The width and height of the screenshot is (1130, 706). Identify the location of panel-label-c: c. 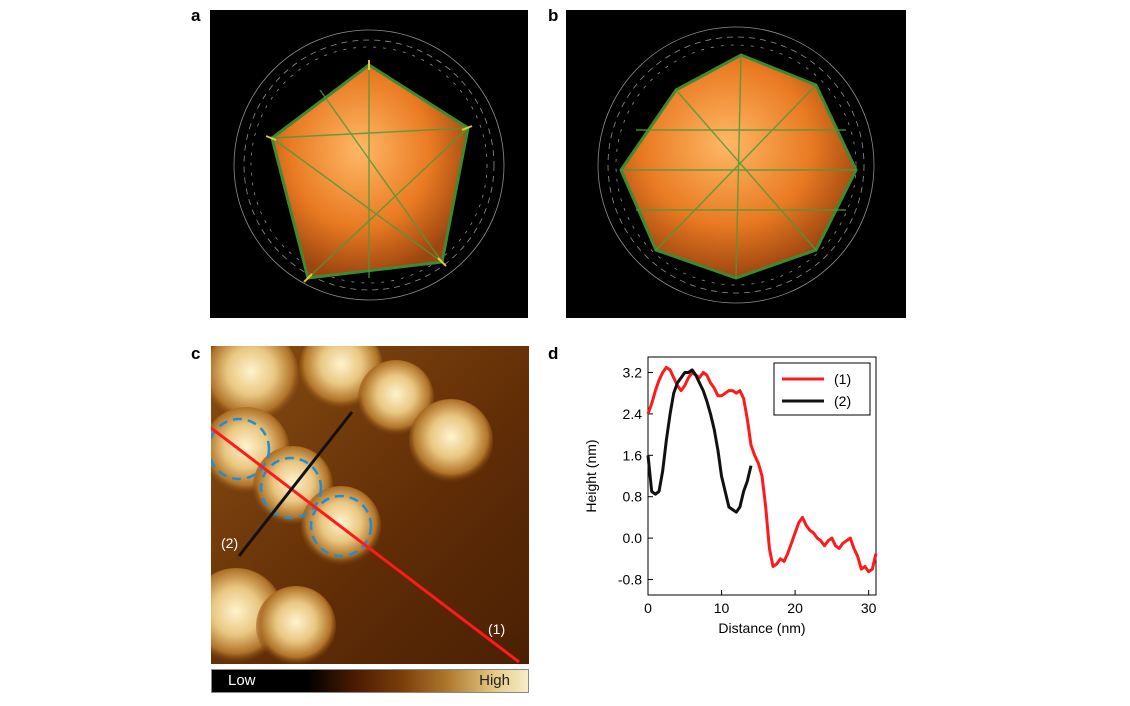
(196, 353).